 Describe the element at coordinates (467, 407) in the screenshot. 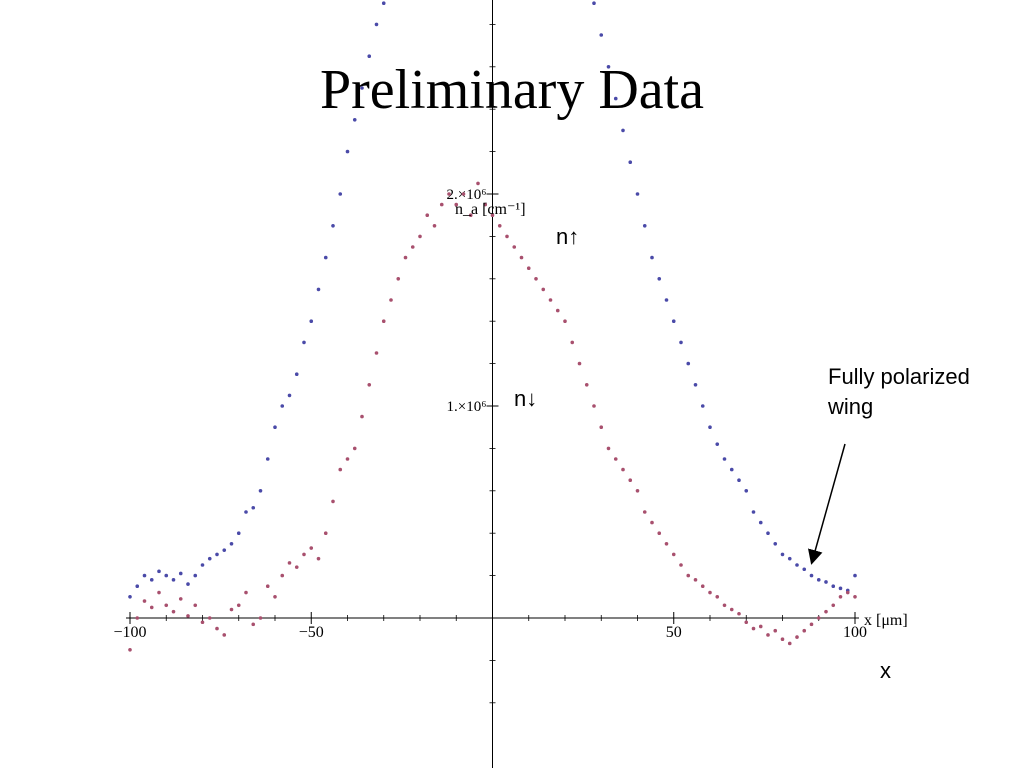

I see `y-tick-label: 1.×10⁶` at that location.